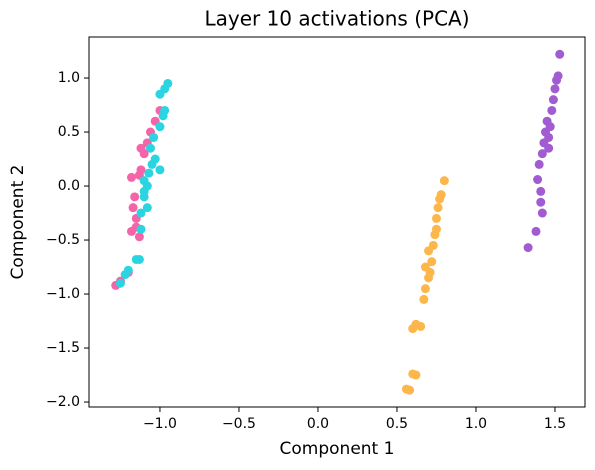 This screenshot has width=595, height=470. What do you see at coordinates (63, 402) in the screenshot?
I see `y-tick-label: −2.0` at bounding box center [63, 402].